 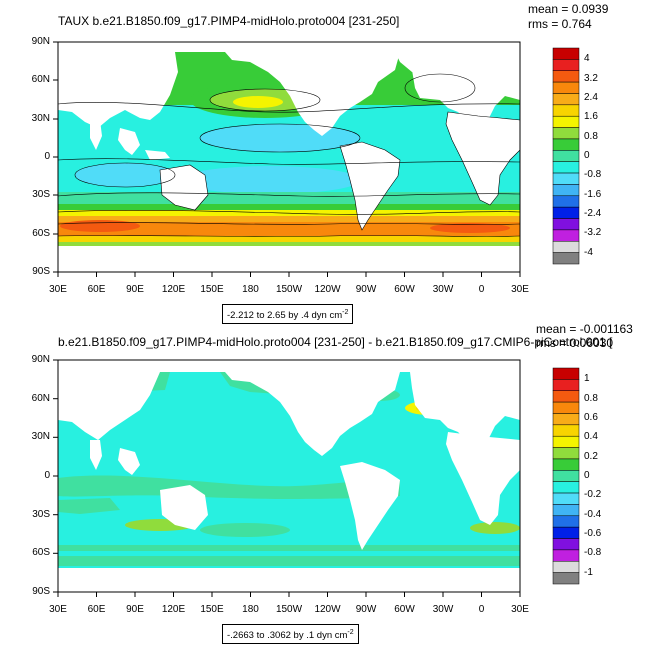 What do you see at coordinates (173, 609) in the screenshot?
I see `panel2-lon-label: 120E` at bounding box center [173, 609].